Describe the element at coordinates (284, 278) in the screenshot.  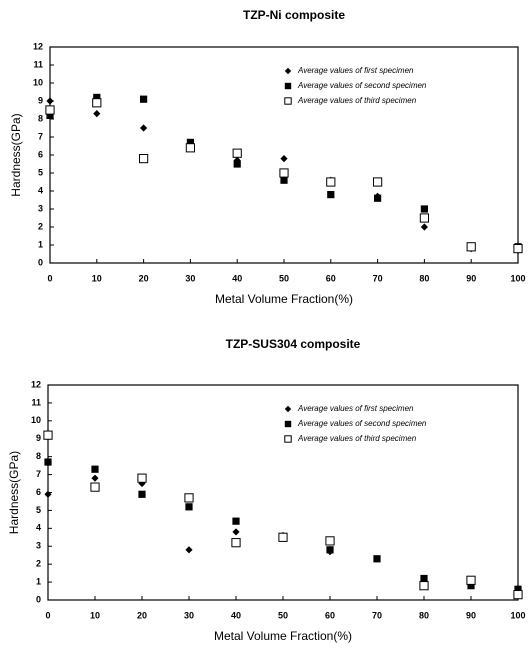
I see `x-tick-label: 50` at that location.